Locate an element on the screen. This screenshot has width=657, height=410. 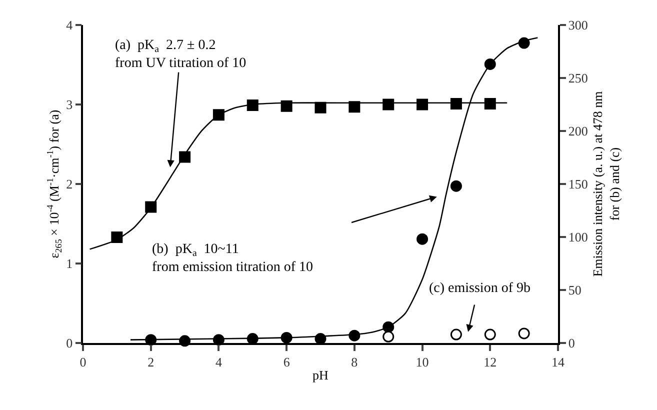
y-tick-label: 2 is located at coordinates (69, 184).